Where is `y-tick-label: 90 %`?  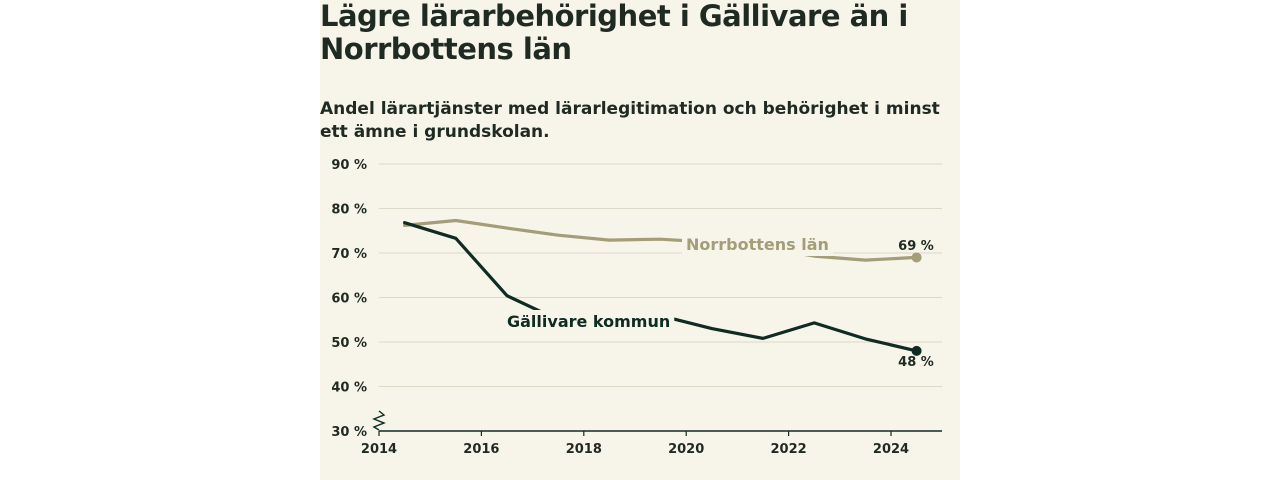
y-tick-label: 90 % is located at coordinates (349, 165).